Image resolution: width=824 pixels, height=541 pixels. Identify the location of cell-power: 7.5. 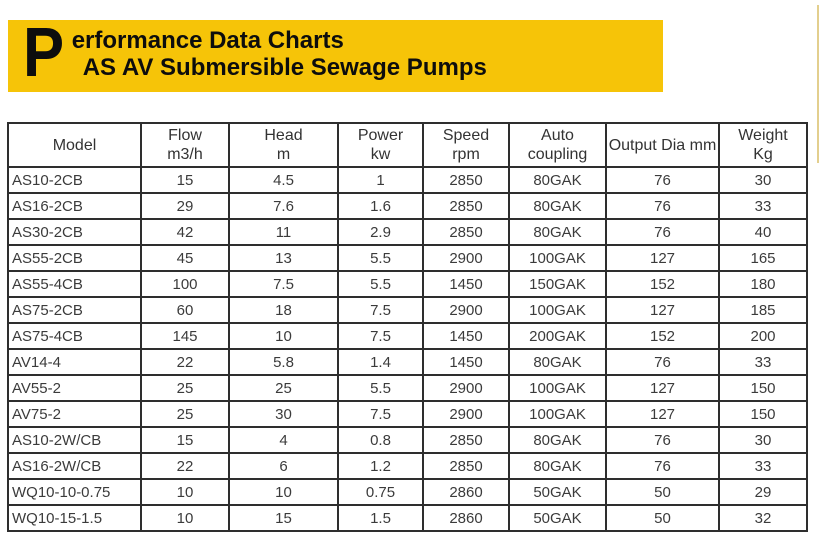
(380, 414).